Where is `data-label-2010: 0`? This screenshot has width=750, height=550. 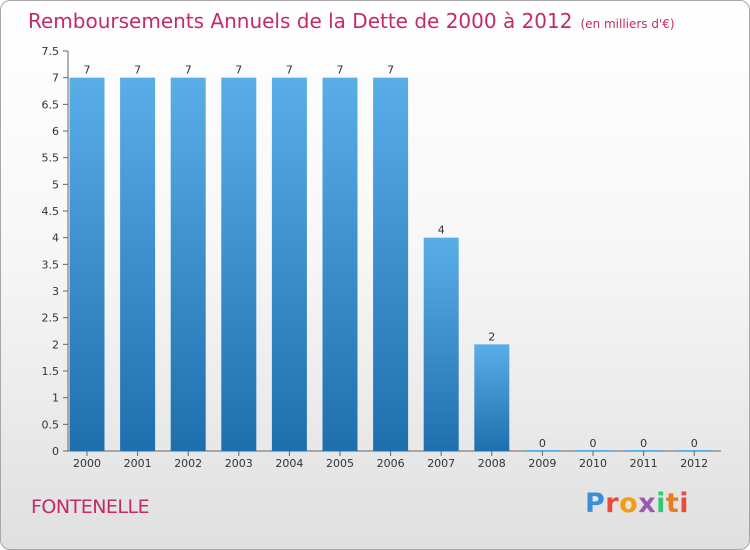 data-label-2010: 0 is located at coordinates (593, 443).